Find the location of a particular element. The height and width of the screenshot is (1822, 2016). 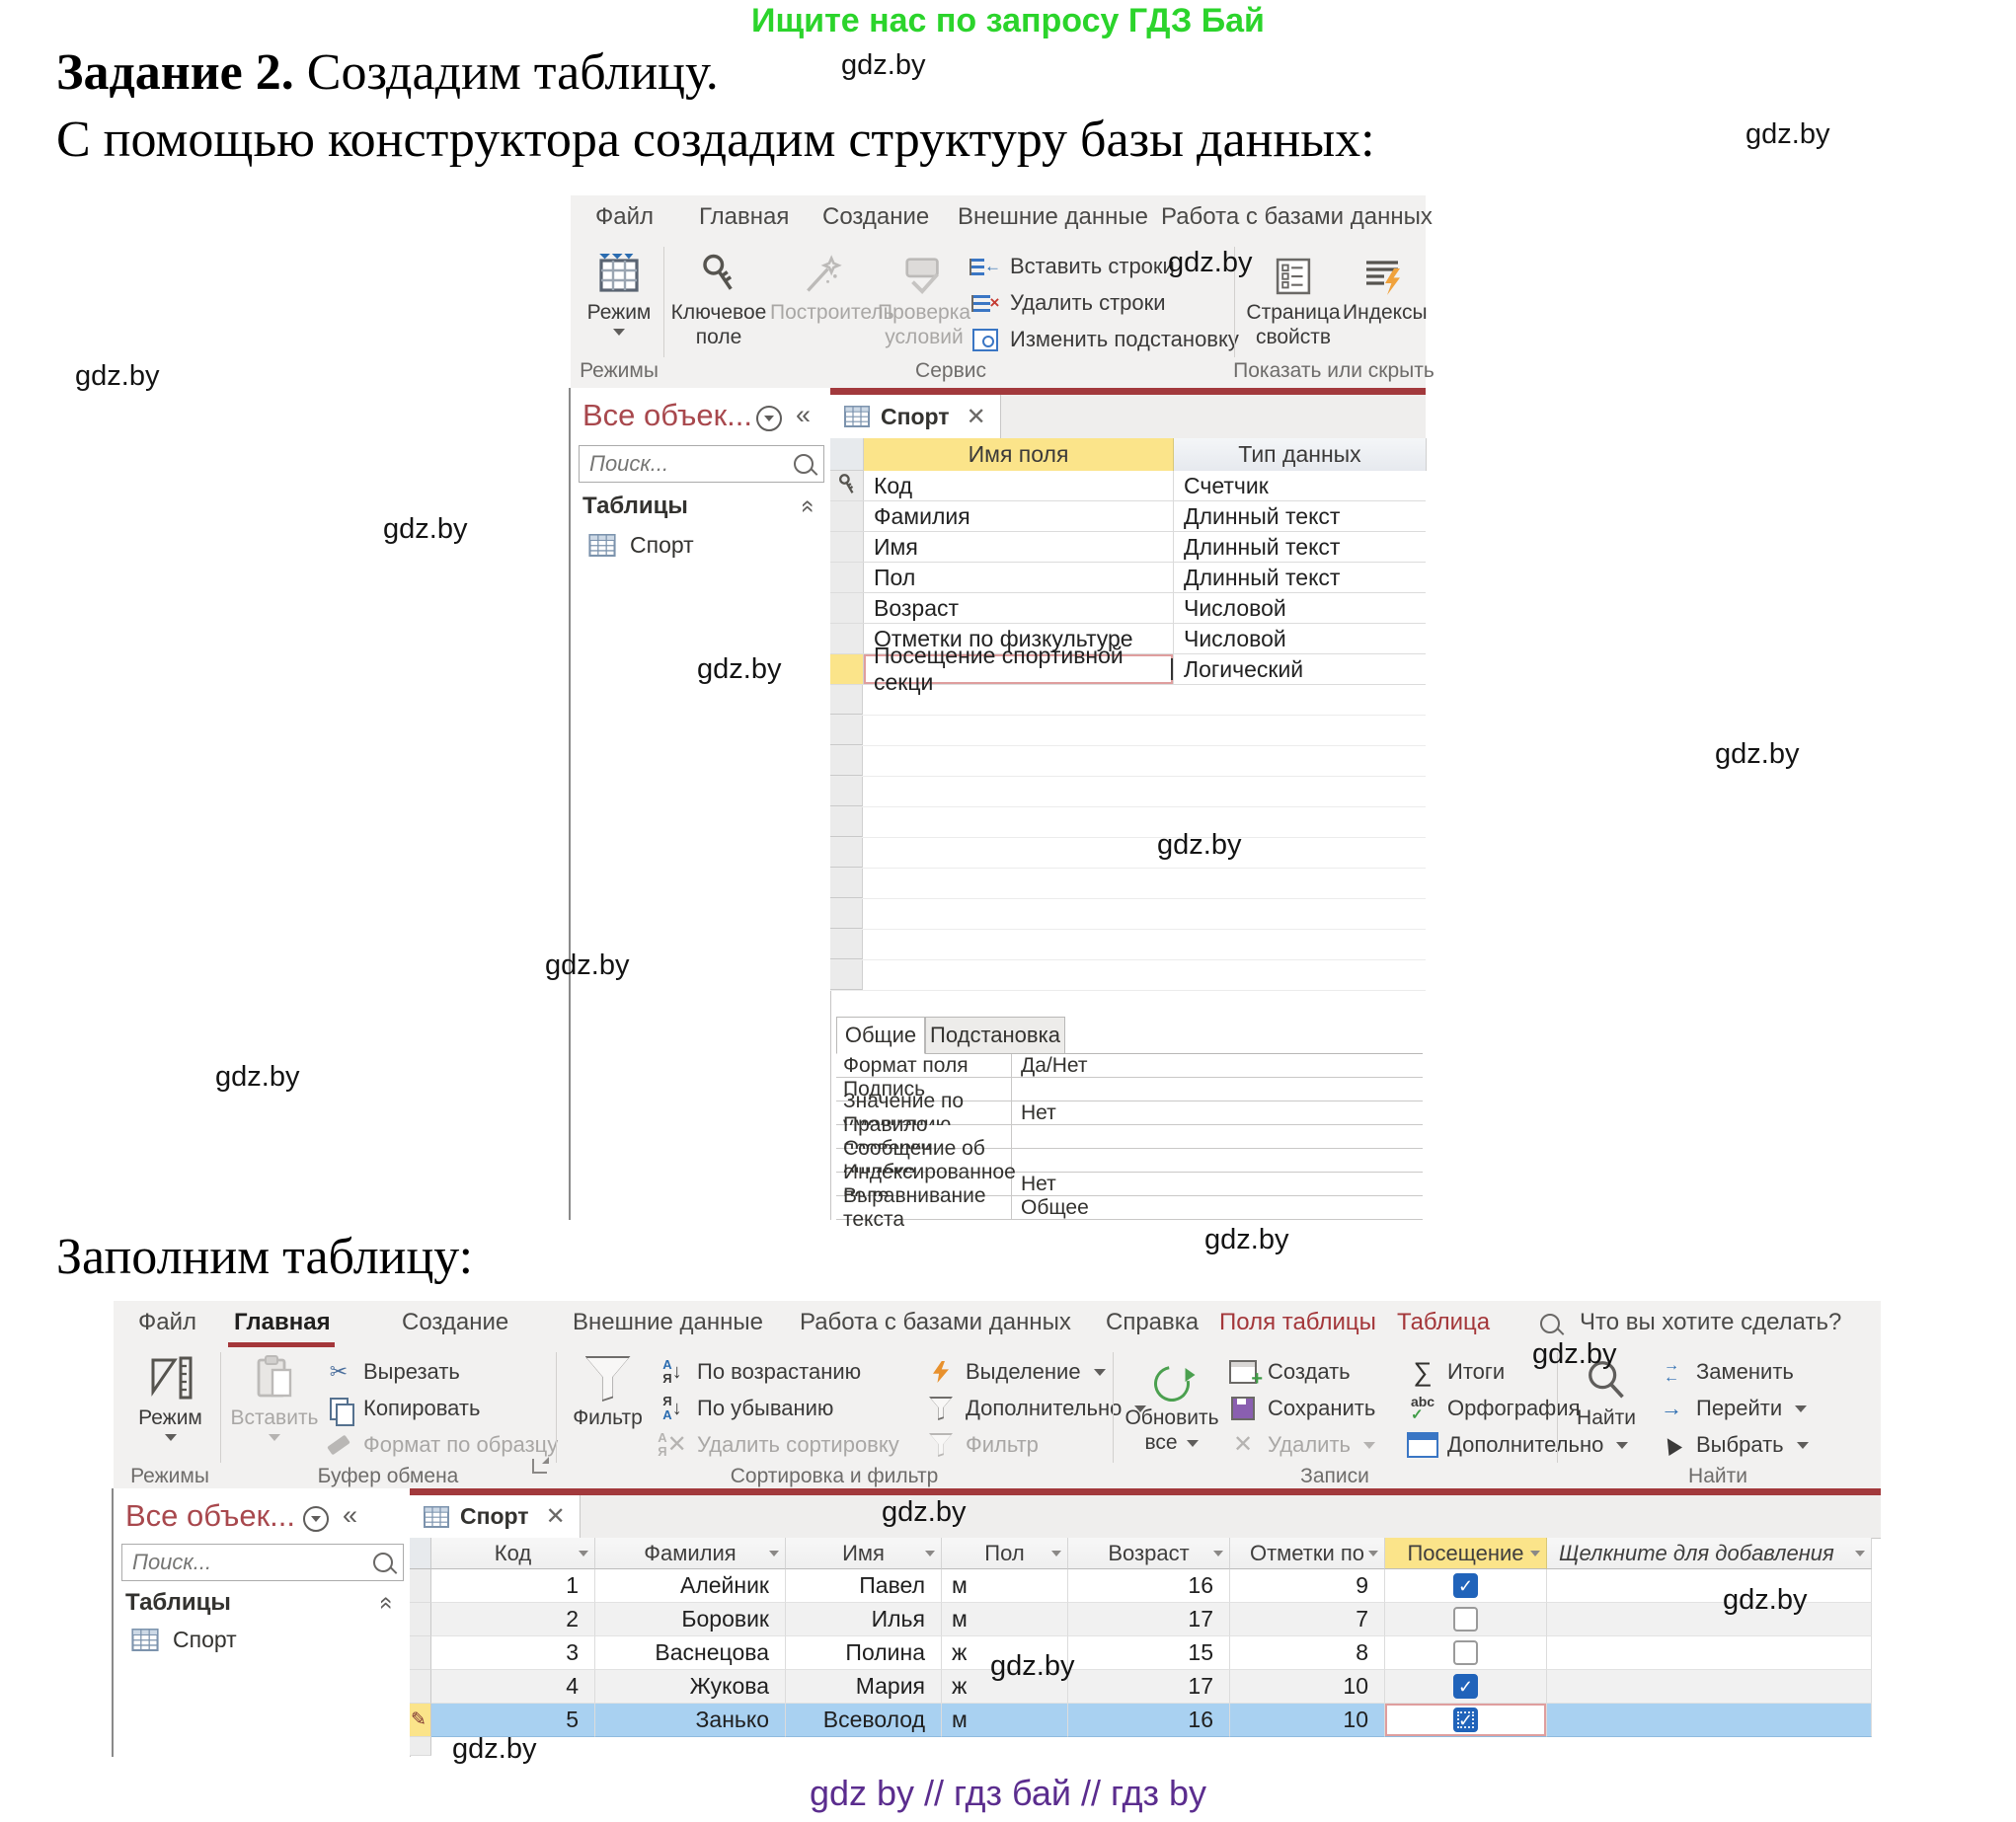

document-tab-sport: Спорт ✕ is located at coordinates (915, 417).